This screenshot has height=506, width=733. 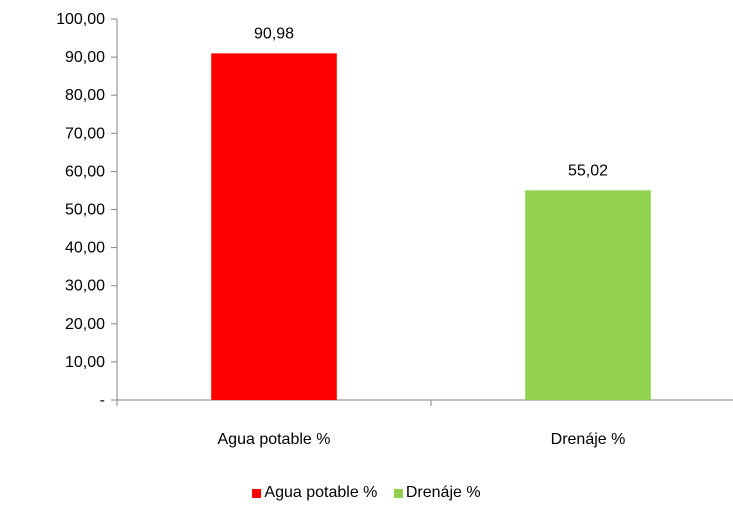 What do you see at coordinates (80, 19) in the screenshot?
I see `y-tick-label: 100,00` at bounding box center [80, 19].